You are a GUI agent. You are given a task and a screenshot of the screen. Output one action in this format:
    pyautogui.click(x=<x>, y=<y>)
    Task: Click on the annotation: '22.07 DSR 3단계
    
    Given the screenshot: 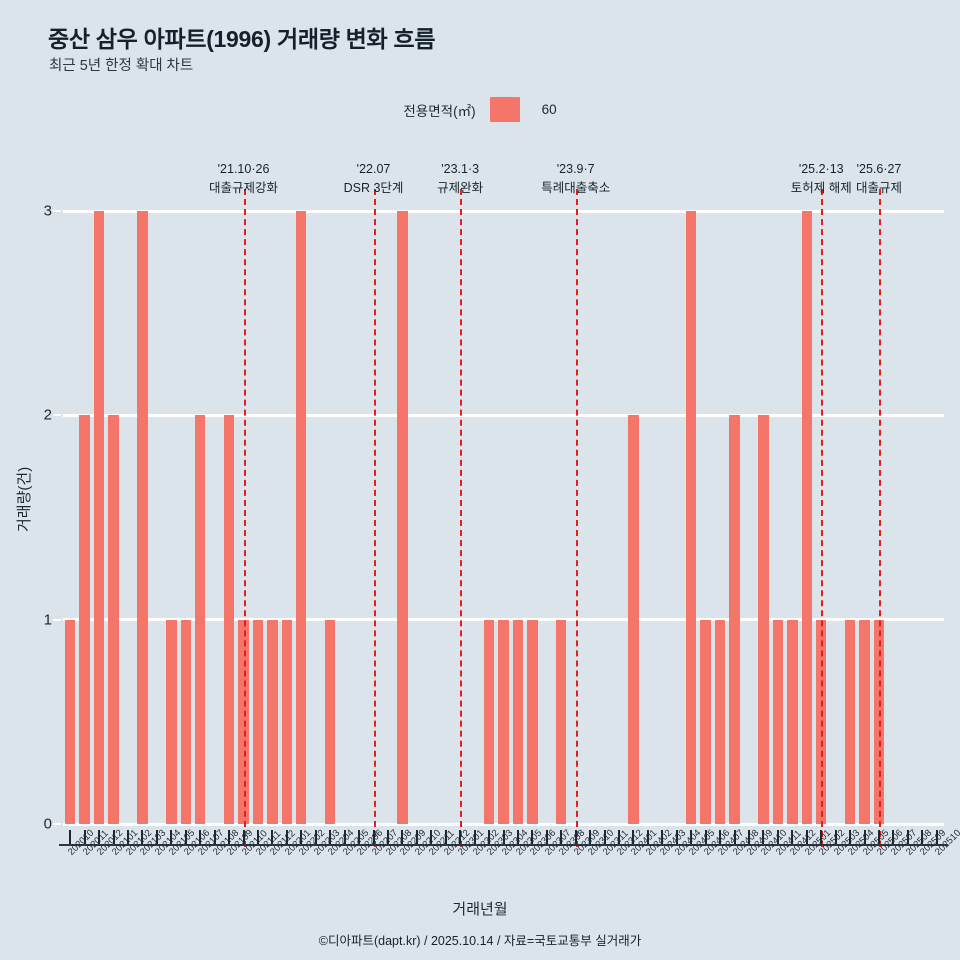 What is the action you would take?
    pyautogui.click(x=374, y=179)
    